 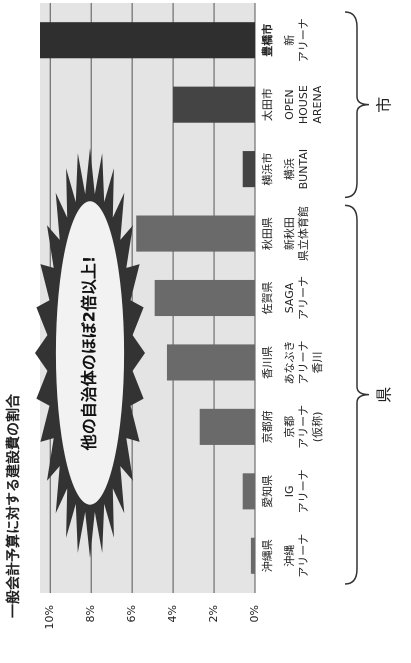 I want to click on x-tick-label: 香川県, so click(x=267, y=362).